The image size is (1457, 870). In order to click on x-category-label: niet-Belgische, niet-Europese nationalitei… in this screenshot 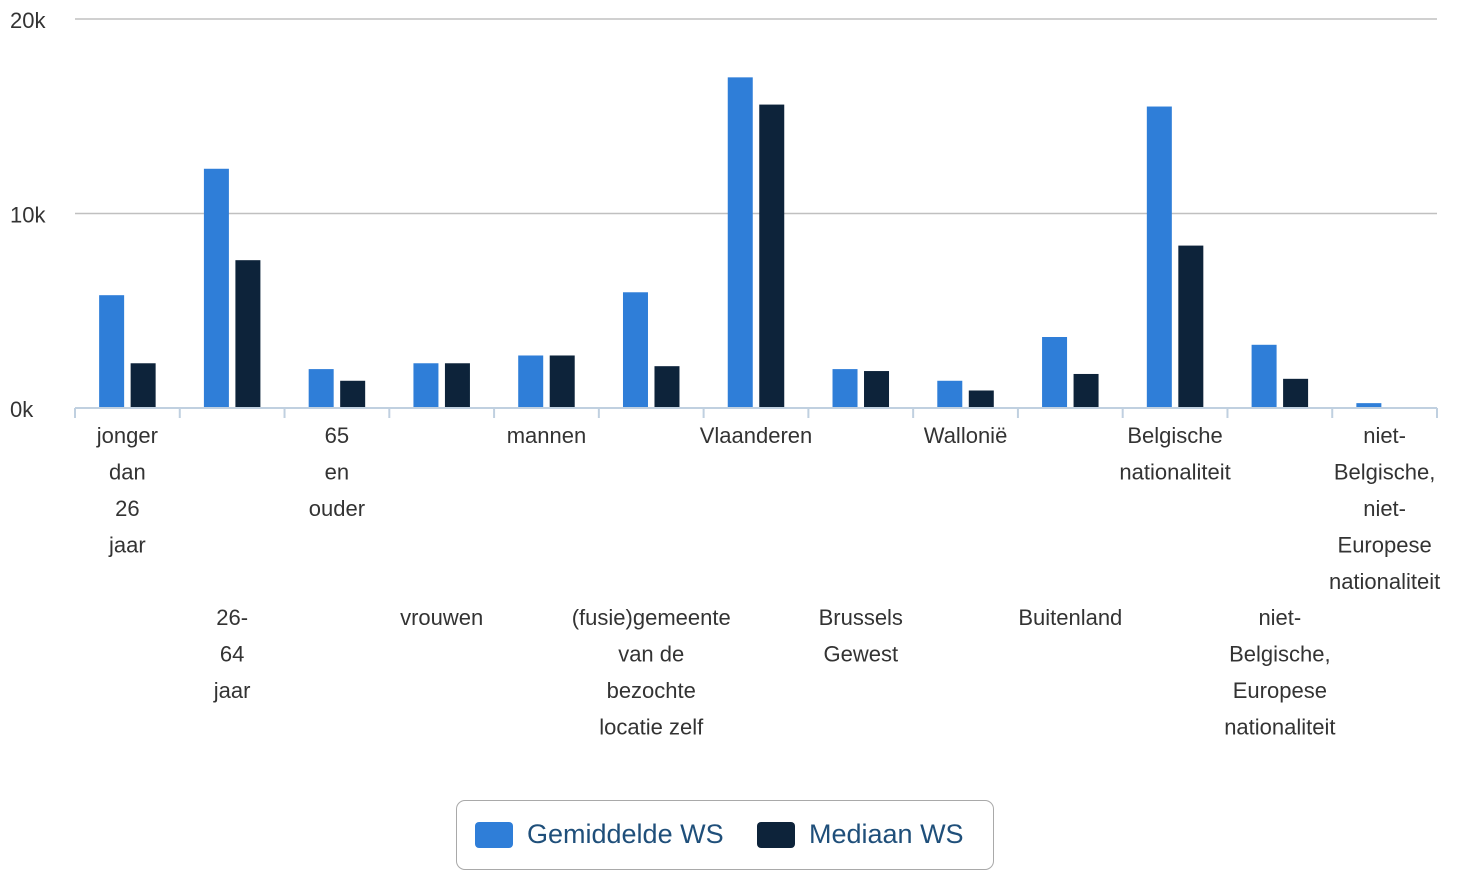, I will do `click(1384, 508)`.